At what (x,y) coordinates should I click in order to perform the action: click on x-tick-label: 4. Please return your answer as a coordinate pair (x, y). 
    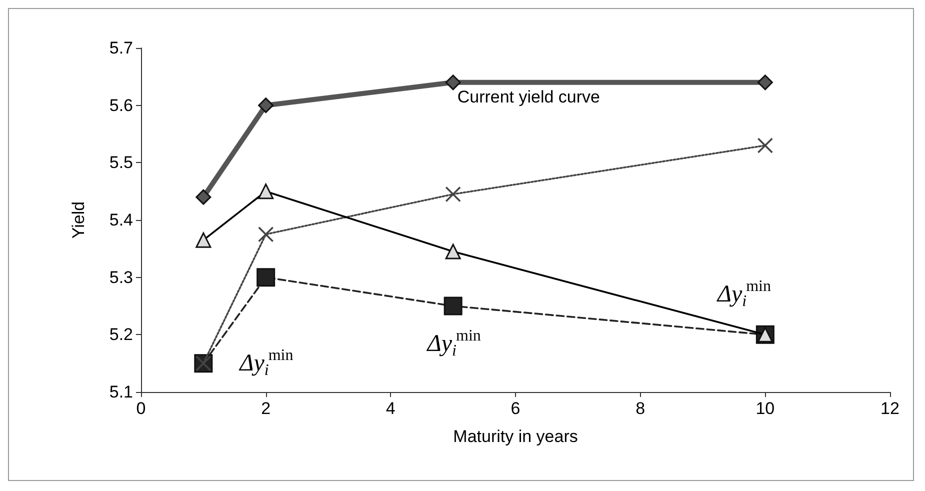
    Looking at the image, I should click on (391, 408).